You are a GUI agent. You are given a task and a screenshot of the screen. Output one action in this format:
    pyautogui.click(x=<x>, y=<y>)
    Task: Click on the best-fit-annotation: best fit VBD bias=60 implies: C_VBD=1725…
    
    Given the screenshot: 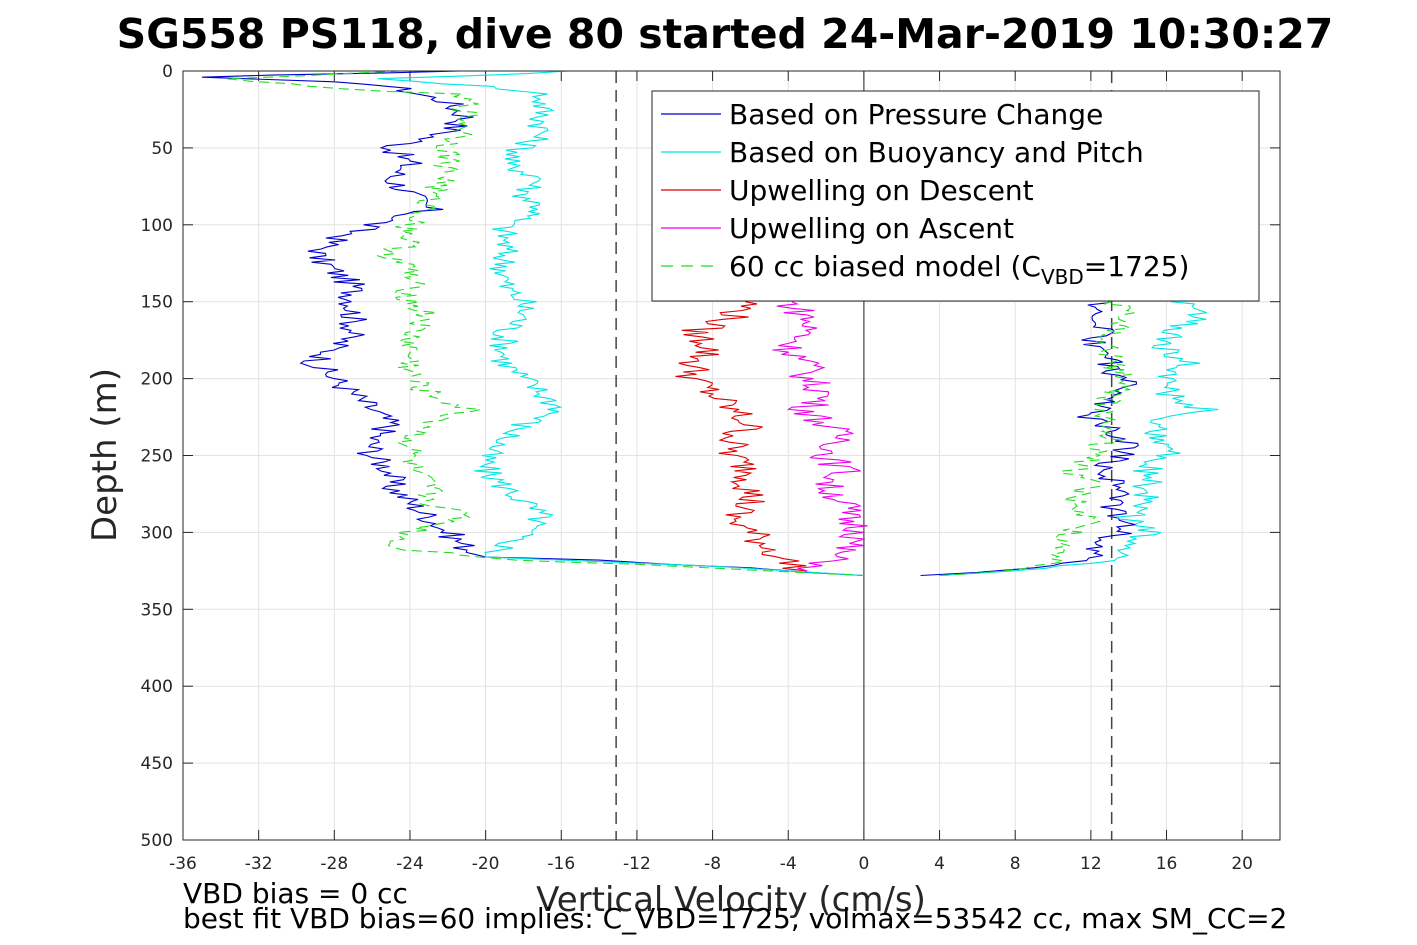 What is the action you would take?
    pyautogui.click(x=735, y=918)
    